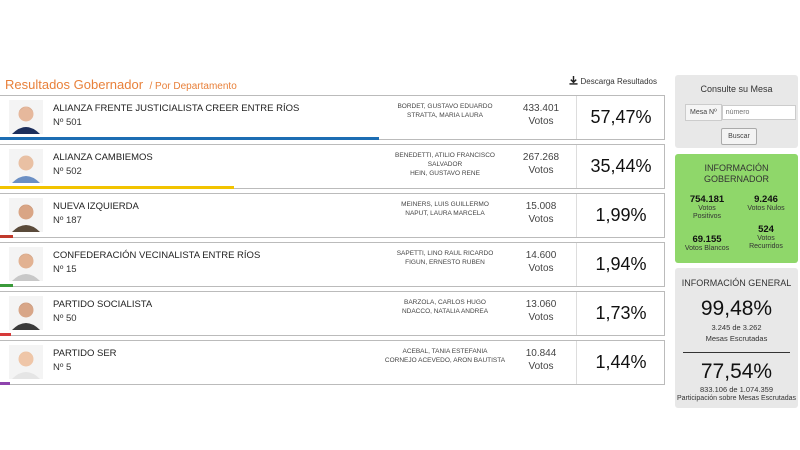 The height and width of the screenshot is (450, 800). What do you see at coordinates (445, 173) in the screenshot?
I see `candidate-vice: HEIN, GUSTAVO RENE` at bounding box center [445, 173].